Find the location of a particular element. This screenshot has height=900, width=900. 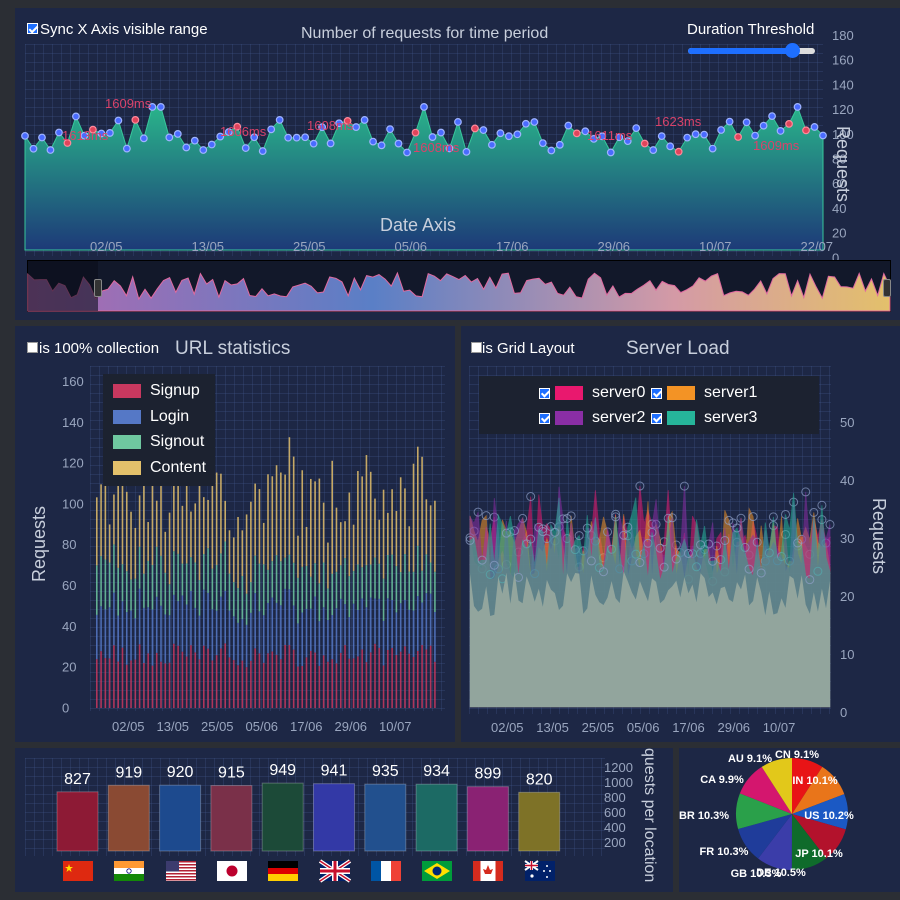

duration-threshold-slider is located at coordinates (751, 50).